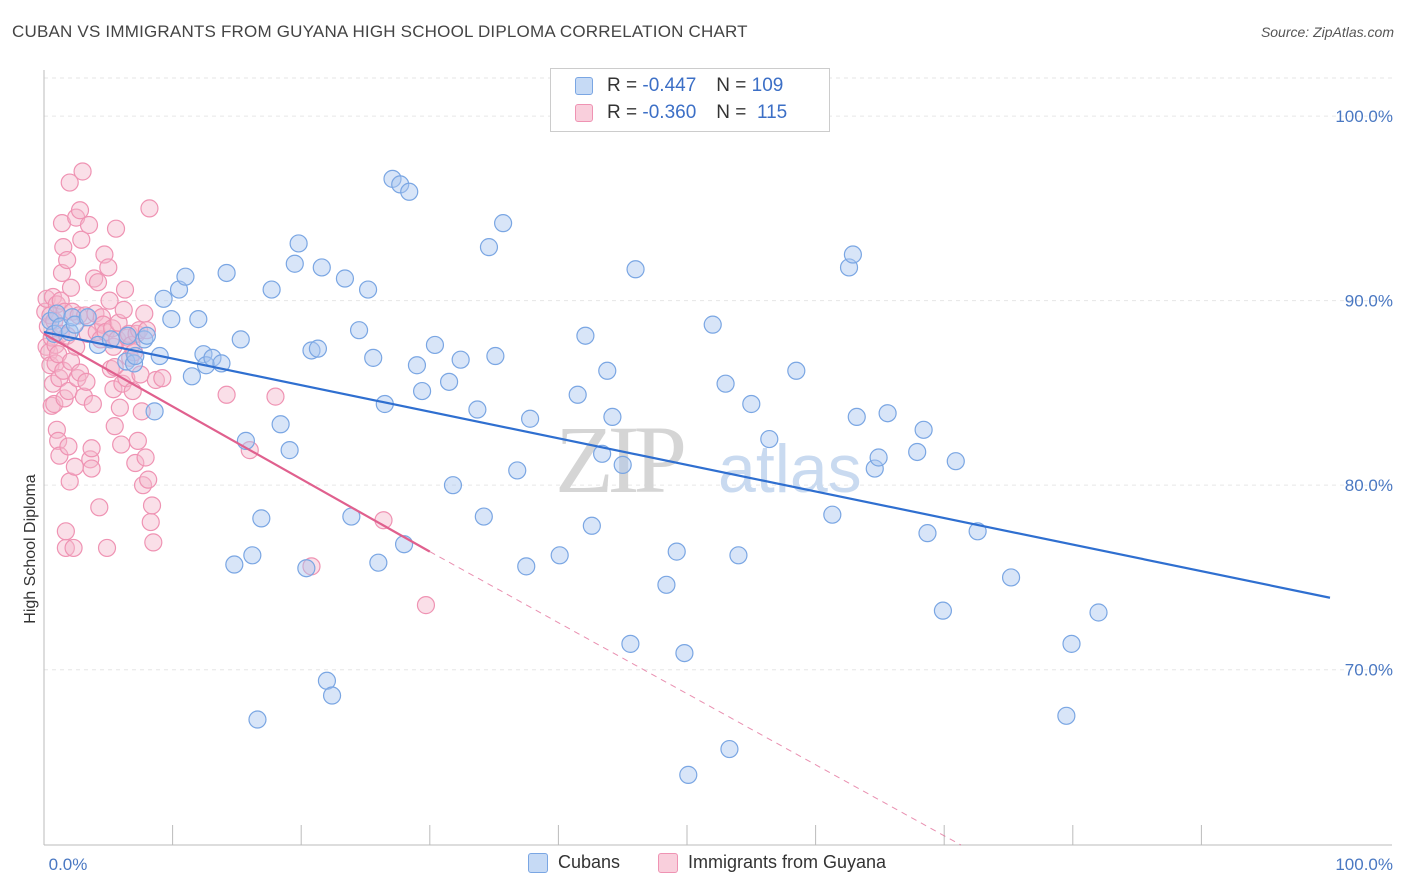 This screenshot has height=892, width=1406. I want to click on watermark-zip: ZIP, so click(619, 459).